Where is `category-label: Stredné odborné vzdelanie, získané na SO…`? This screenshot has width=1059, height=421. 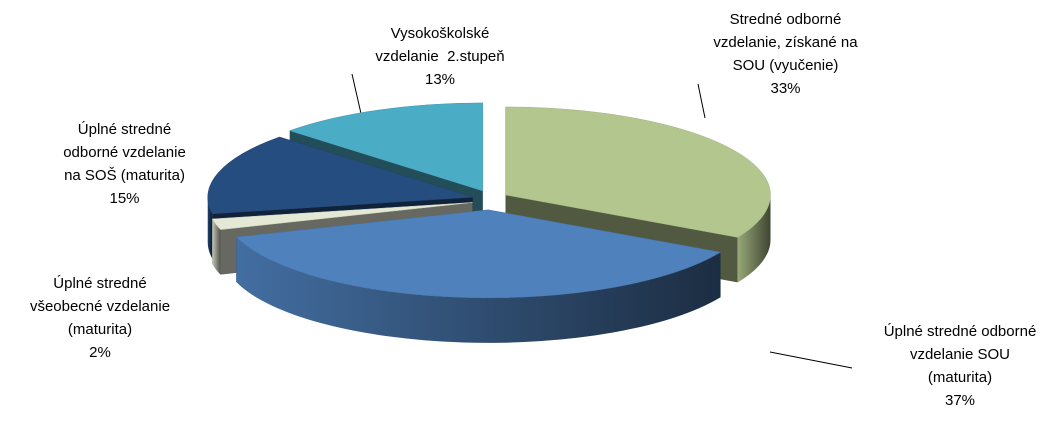 category-label: Stredné odborné vzdelanie, získané na SO… is located at coordinates (787, 42).